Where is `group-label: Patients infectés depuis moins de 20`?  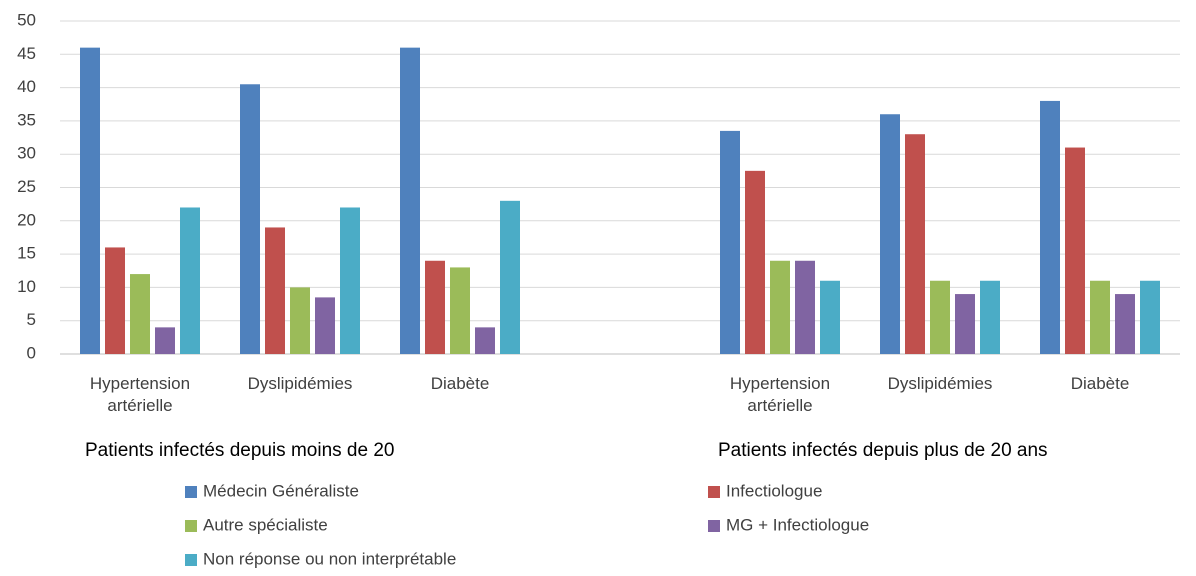
group-label: Patients infectés depuis moins de 20 is located at coordinates (239, 450).